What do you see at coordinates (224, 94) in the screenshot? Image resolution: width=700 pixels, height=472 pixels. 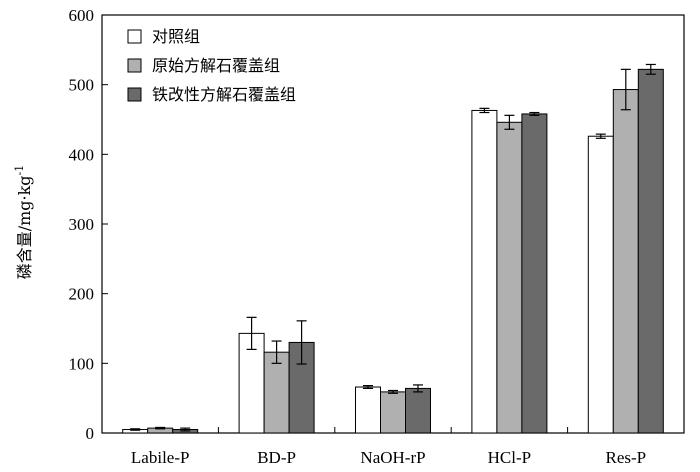 I see `legend-label: 铁改性方解石覆盖组` at bounding box center [224, 94].